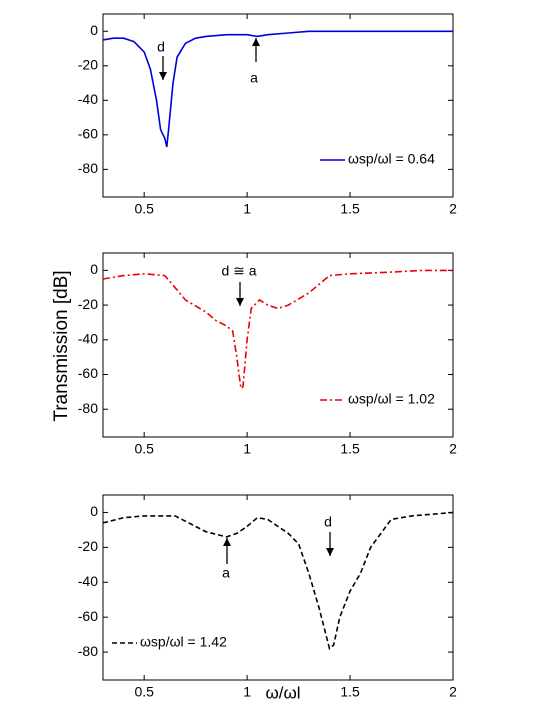 The height and width of the screenshot is (708, 547). Describe the element at coordinates (238, 271) in the screenshot. I see `annotation-label: d ≅ a` at that location.